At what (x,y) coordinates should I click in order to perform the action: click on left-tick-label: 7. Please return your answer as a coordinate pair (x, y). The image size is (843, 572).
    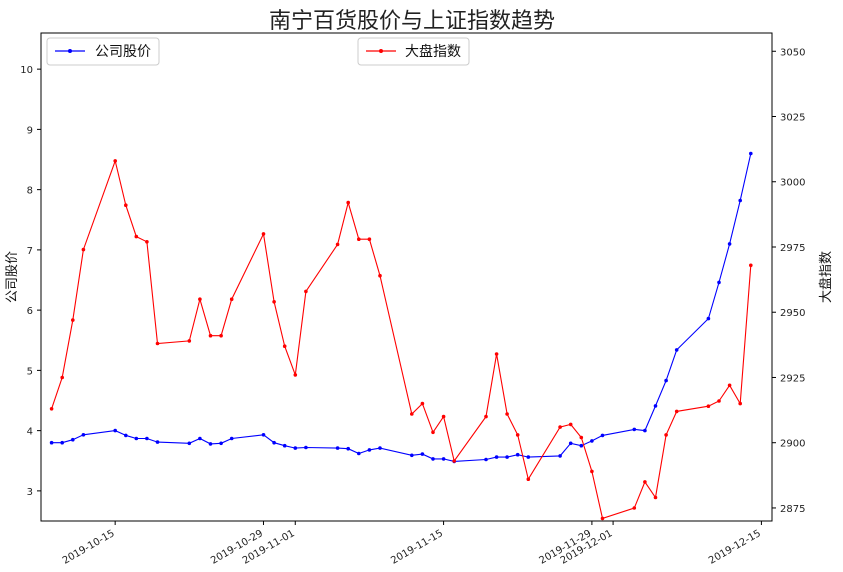
    Looking at the image, I should click on (30, 251).